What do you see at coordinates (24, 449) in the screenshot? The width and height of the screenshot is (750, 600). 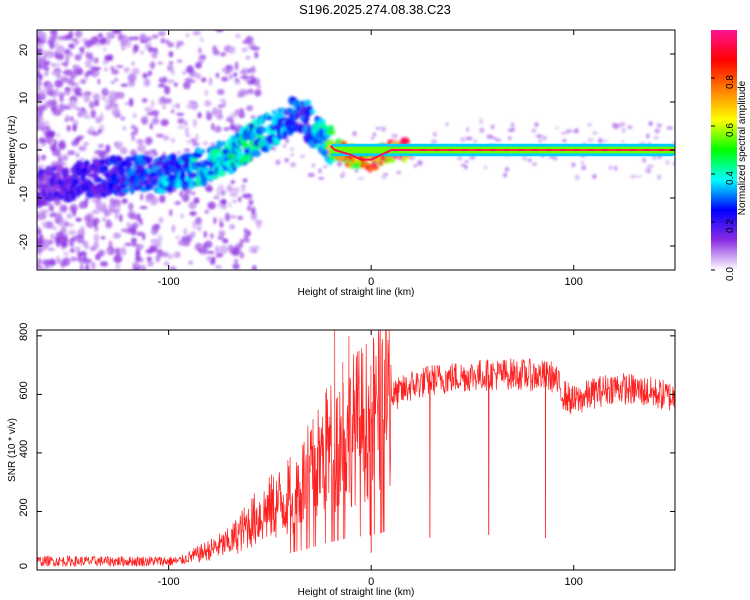 I see `snr-ytick-label: 400` at bounding box center [24, 449].